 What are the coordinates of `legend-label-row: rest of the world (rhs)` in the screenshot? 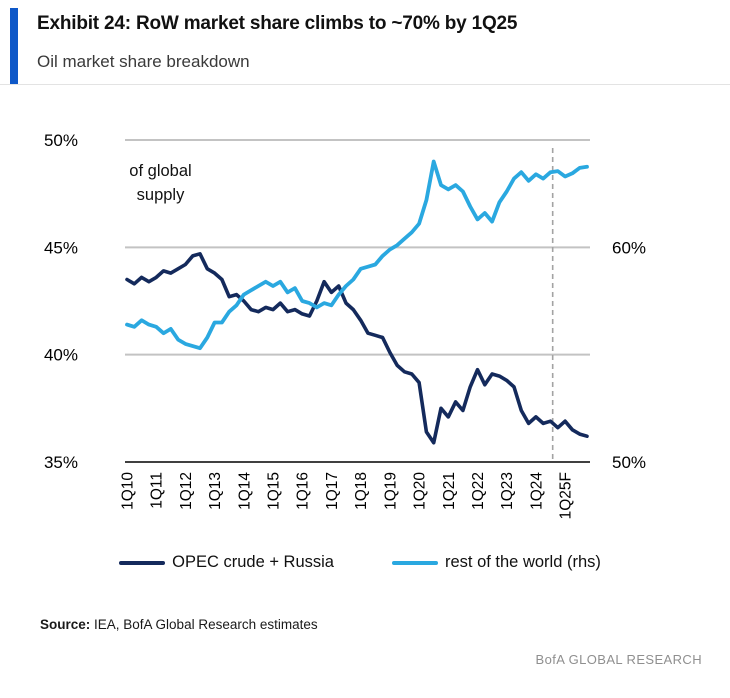 It's located at (522, 562).